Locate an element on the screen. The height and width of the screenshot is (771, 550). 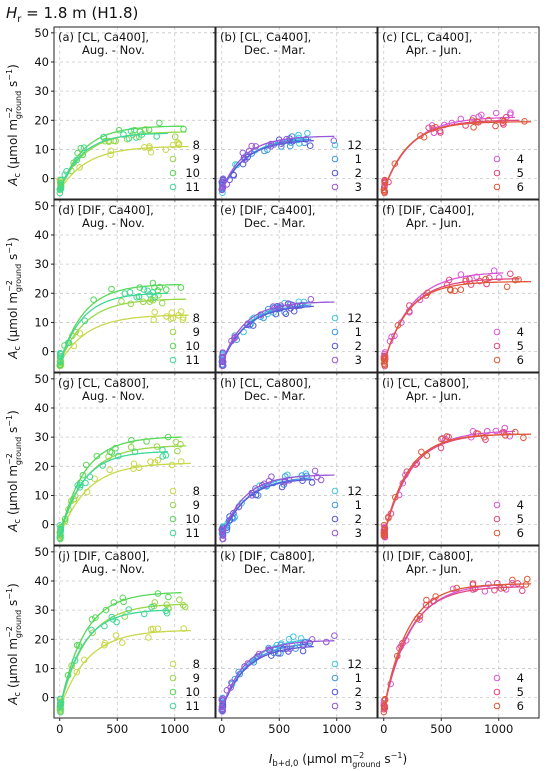
legend-label-3: 3 is located at coordinates (358, 533).